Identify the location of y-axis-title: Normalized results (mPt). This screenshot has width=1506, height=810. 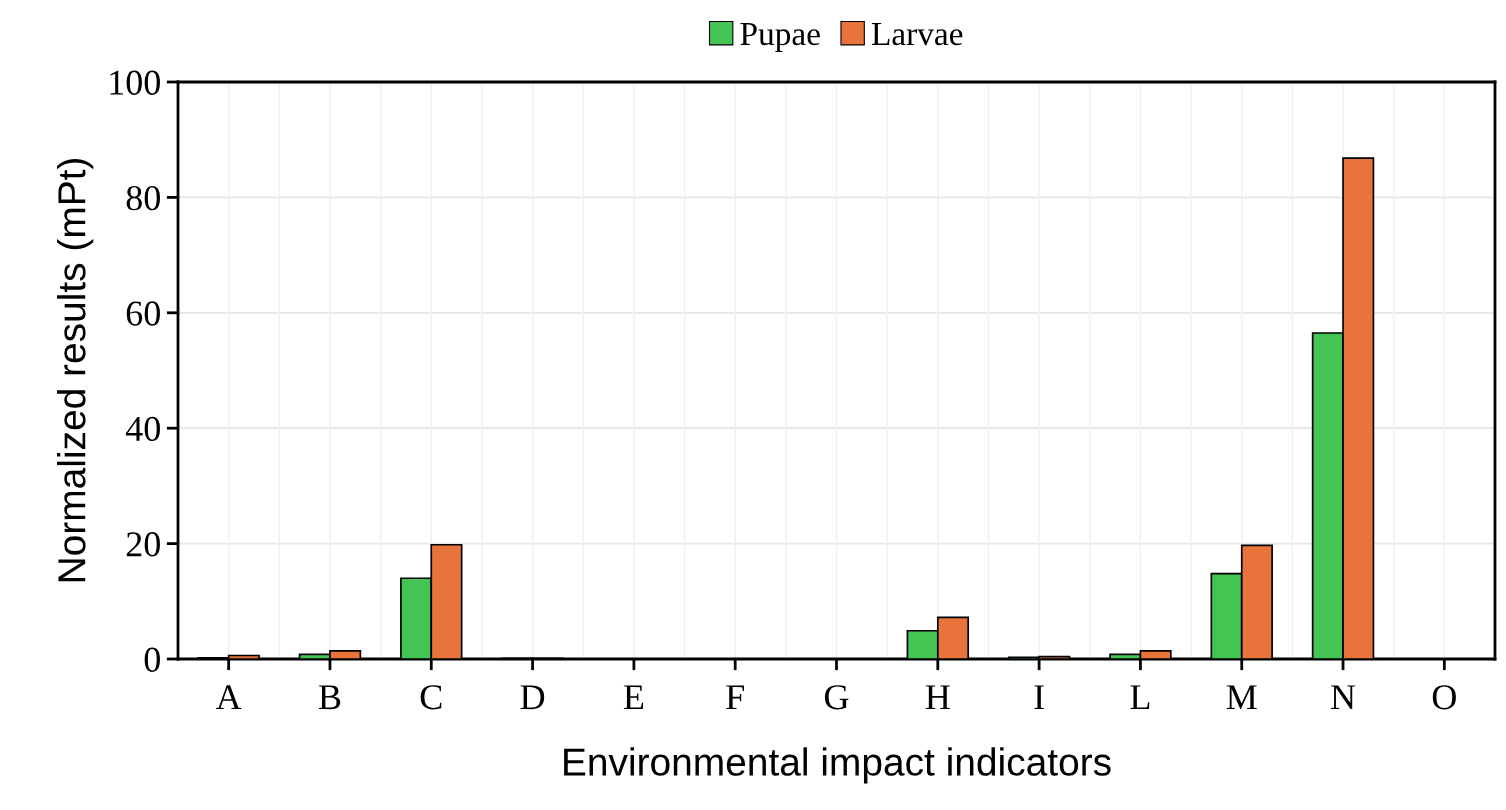
(75, 370).